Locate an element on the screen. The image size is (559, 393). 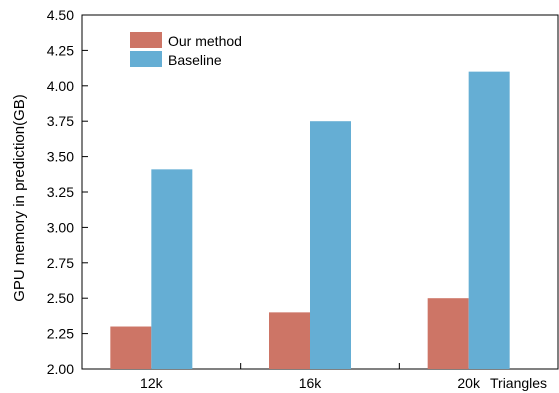
bar-baseline-16k is located at coordinates (330, 245).